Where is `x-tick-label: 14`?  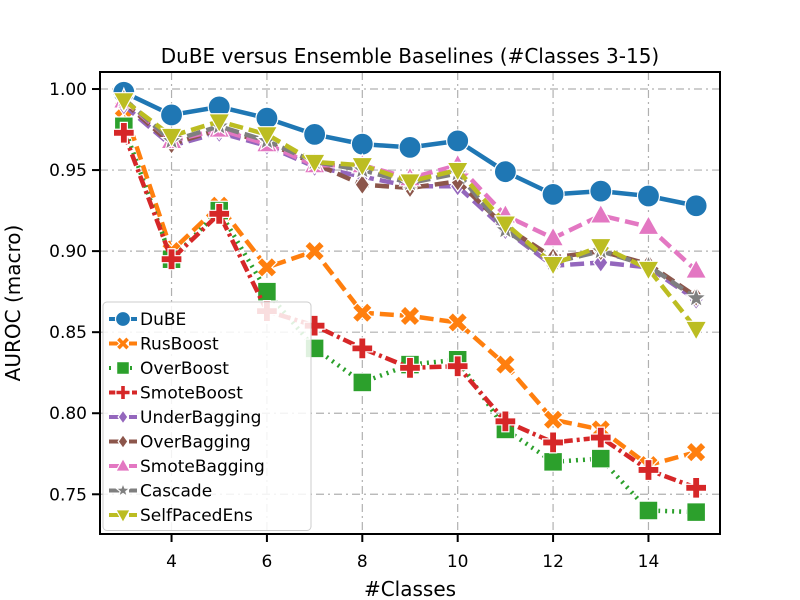
x-tick-label: 14 is located at coordinates (649, 562).